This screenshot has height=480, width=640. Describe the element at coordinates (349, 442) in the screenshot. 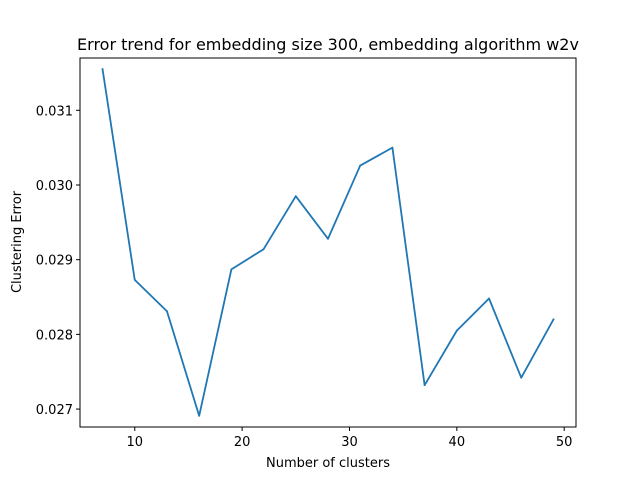

I see `x-tick-label: 30` at that location.